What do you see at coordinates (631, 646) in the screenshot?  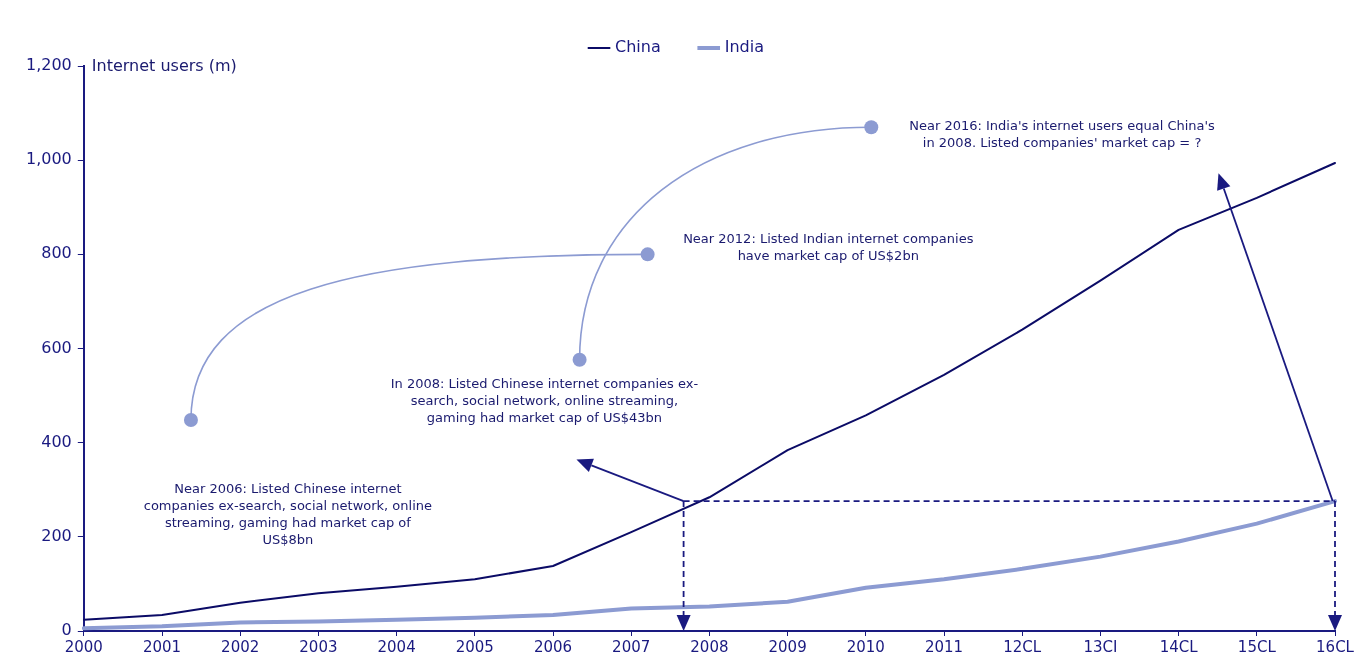 I see `x-tick-label: 2007` at bounding box center [631, 646].